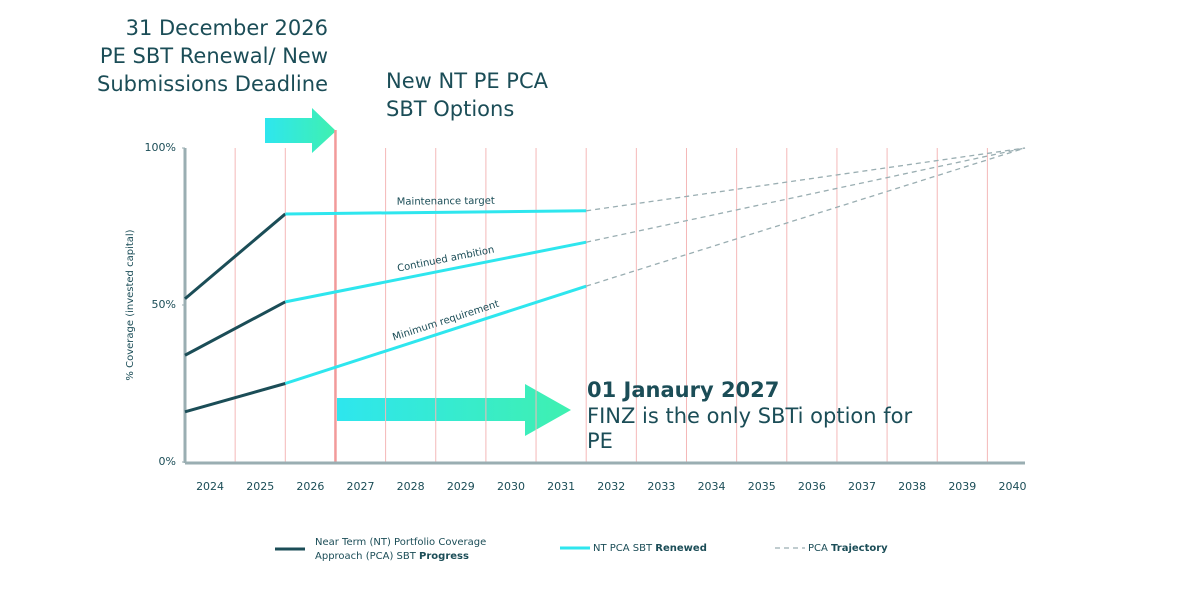  I want to click on x-tick-label: 2037, so click(862, 486).